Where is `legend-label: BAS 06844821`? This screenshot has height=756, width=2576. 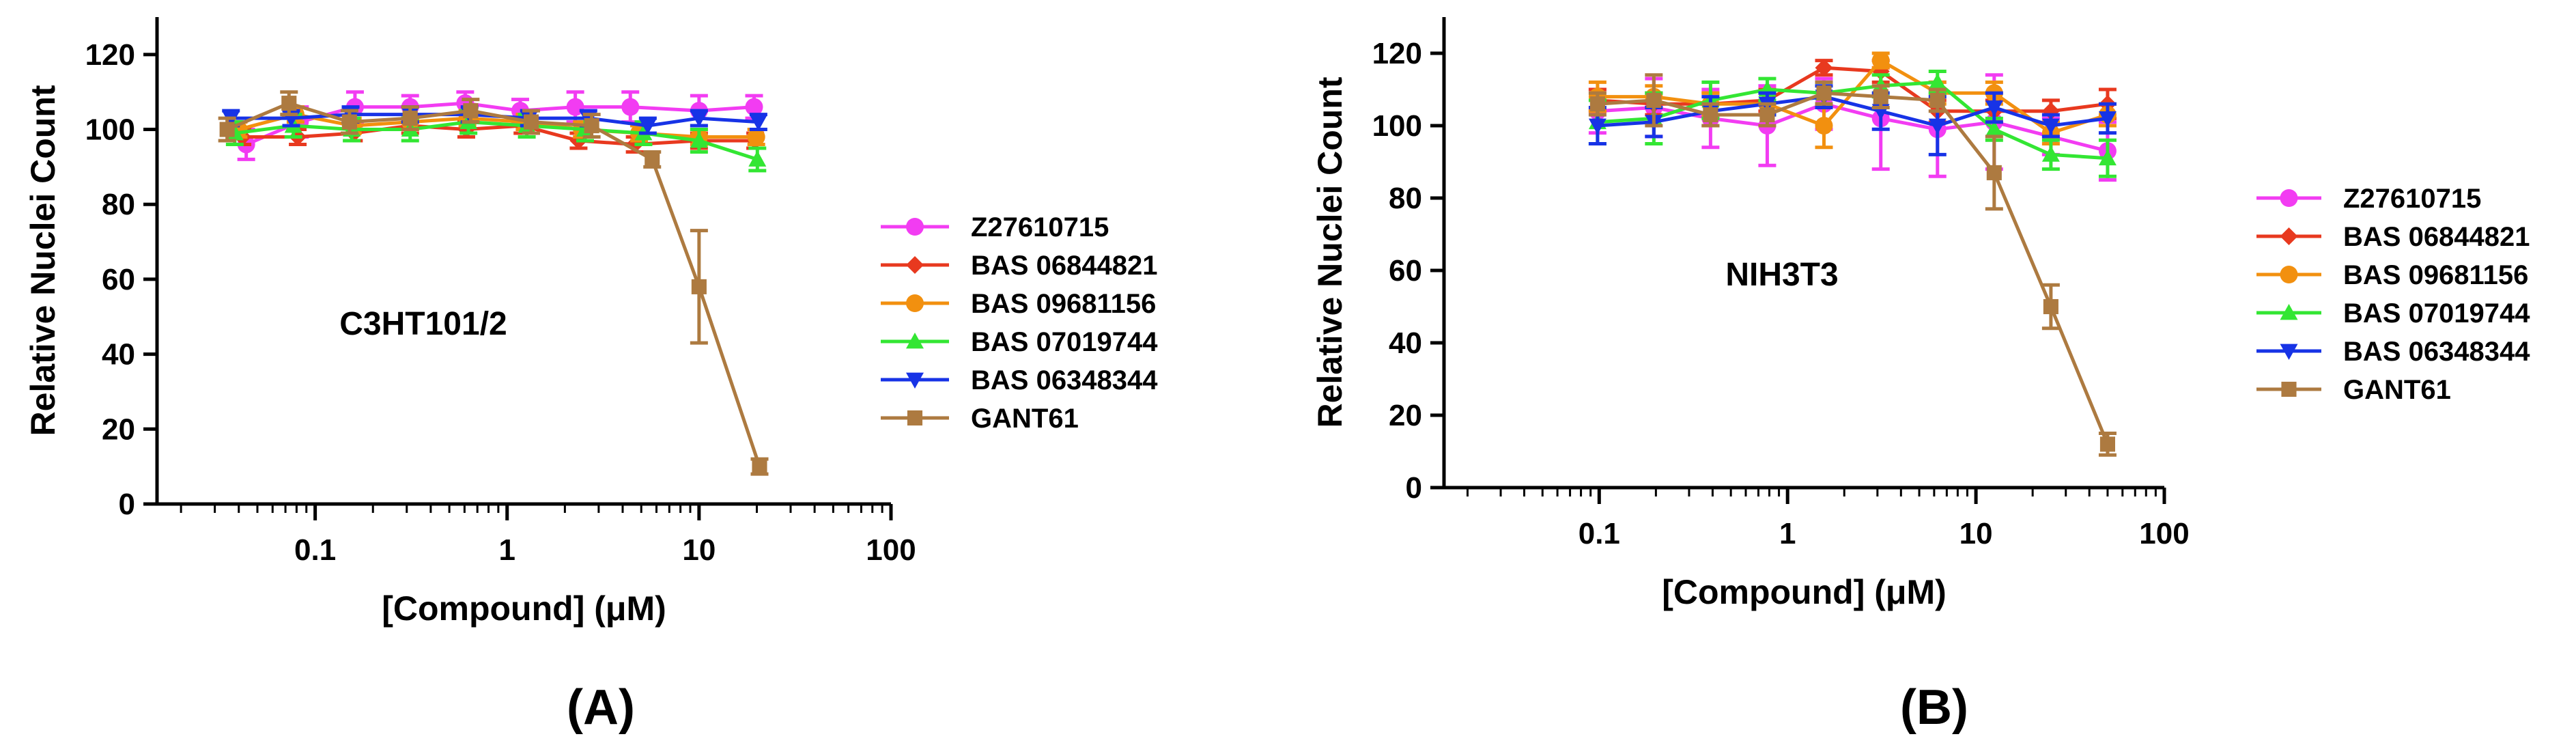 legend-label: BAS 06844821 is located at coordinates (2436, 237).